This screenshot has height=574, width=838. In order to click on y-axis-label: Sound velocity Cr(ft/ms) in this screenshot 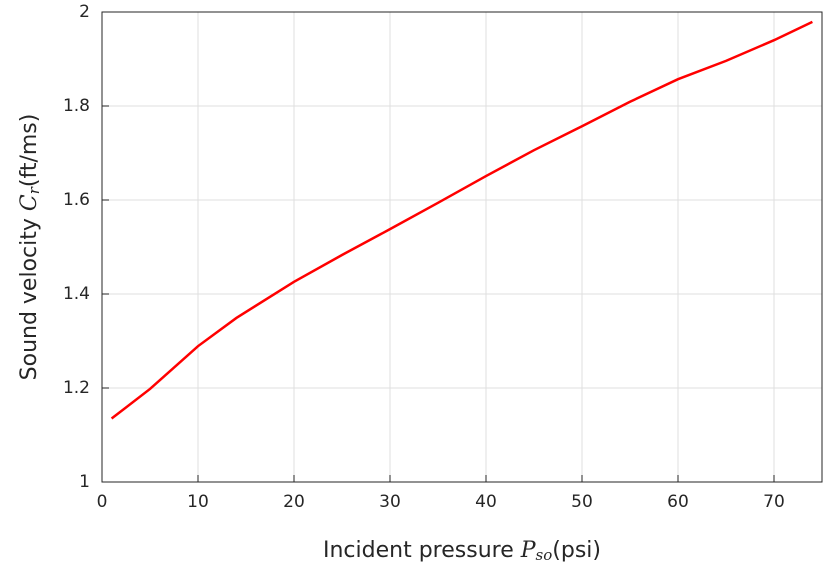, I will do `click(30, 247)`.